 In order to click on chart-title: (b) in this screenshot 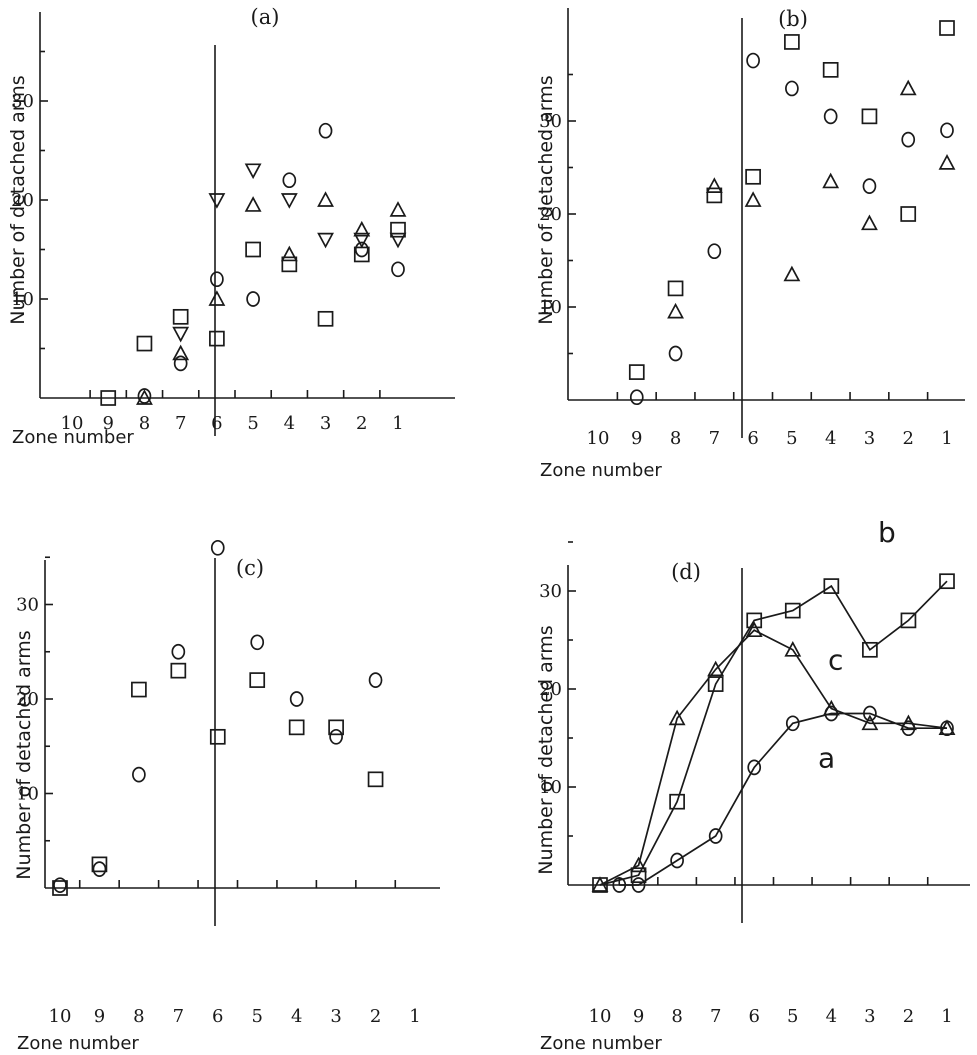, I will do `click(793, 19)`.